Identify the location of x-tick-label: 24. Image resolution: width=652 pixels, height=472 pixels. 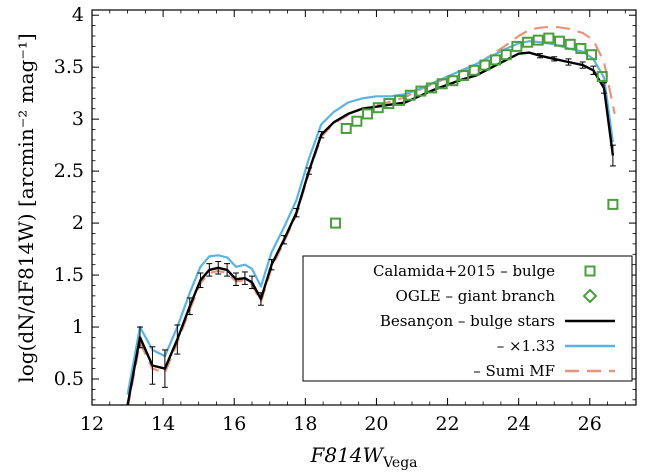
(519, 424).